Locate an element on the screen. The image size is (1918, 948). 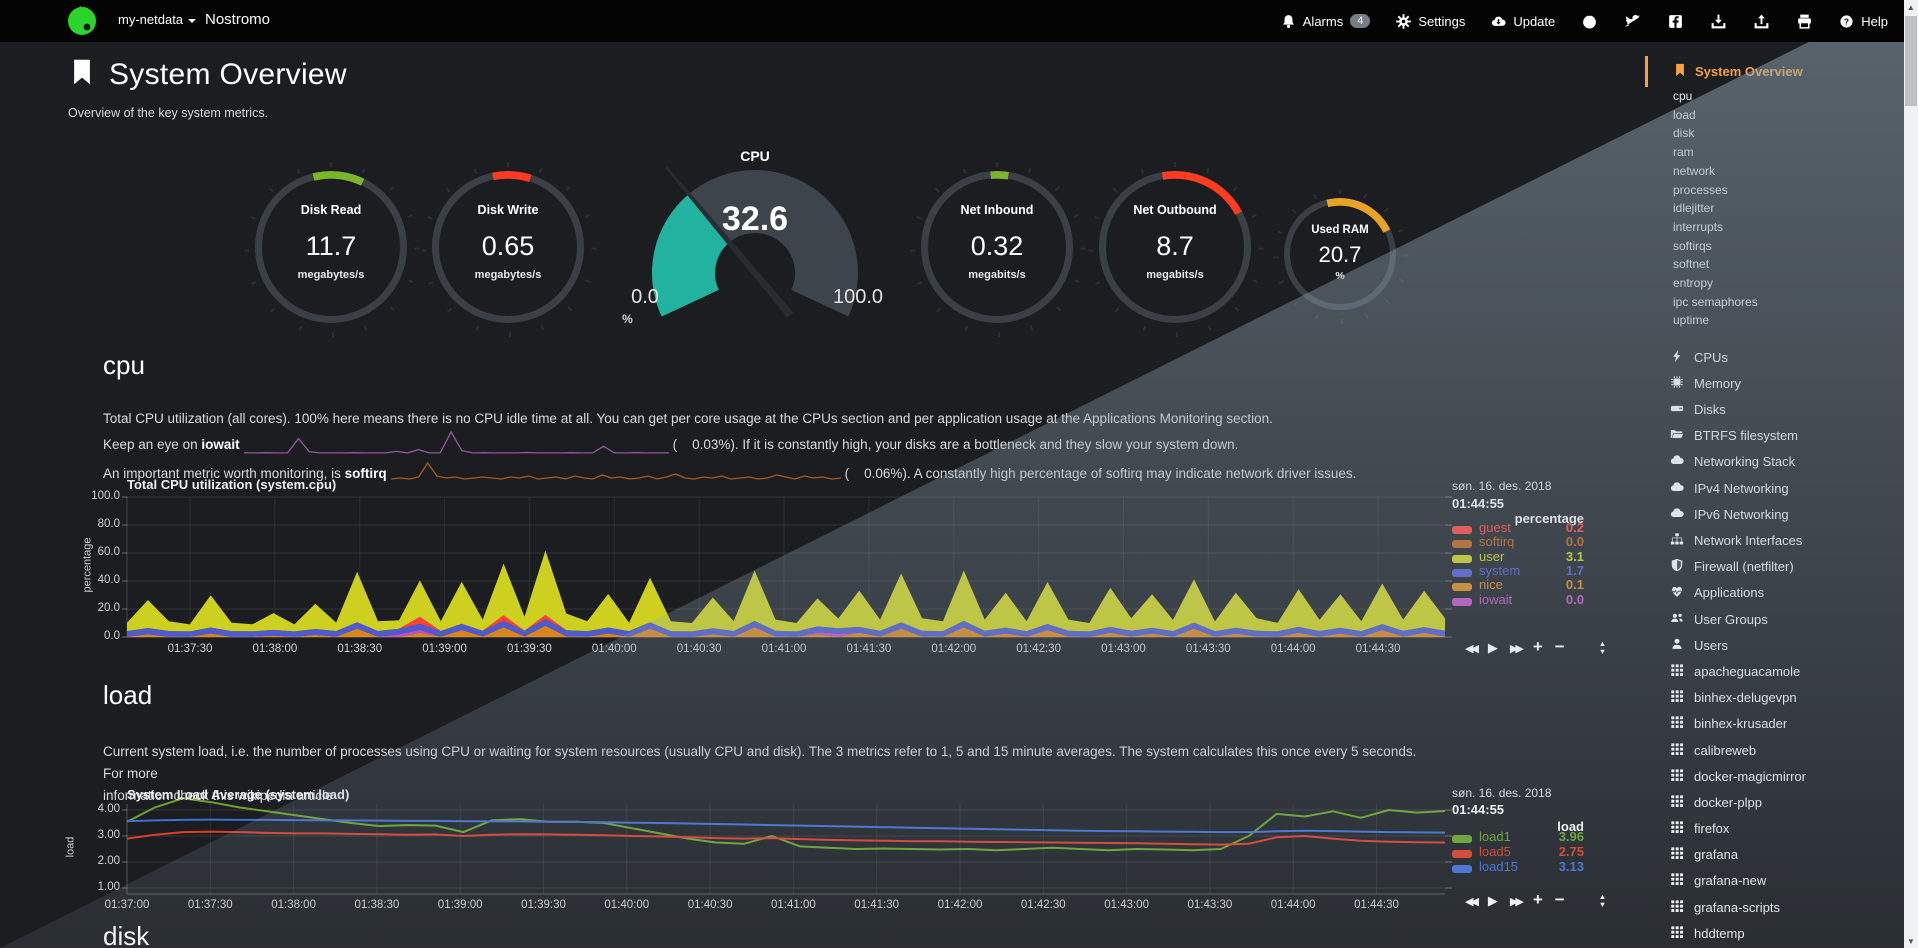
sidebar-item-firewall-netfilter-: Firewall (netfilter) is located at coordinates (1786, 567).